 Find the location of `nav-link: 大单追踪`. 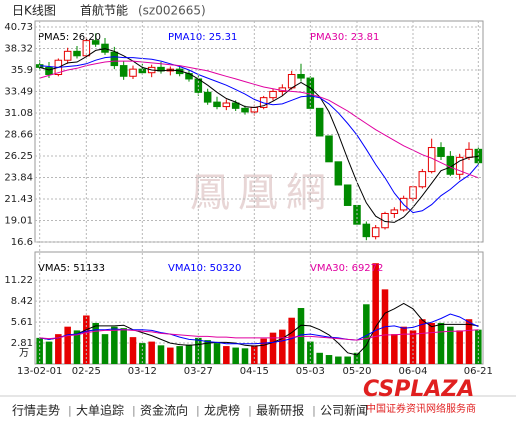

nav-link: 大单追踪 is located at coordinates (100, 410).